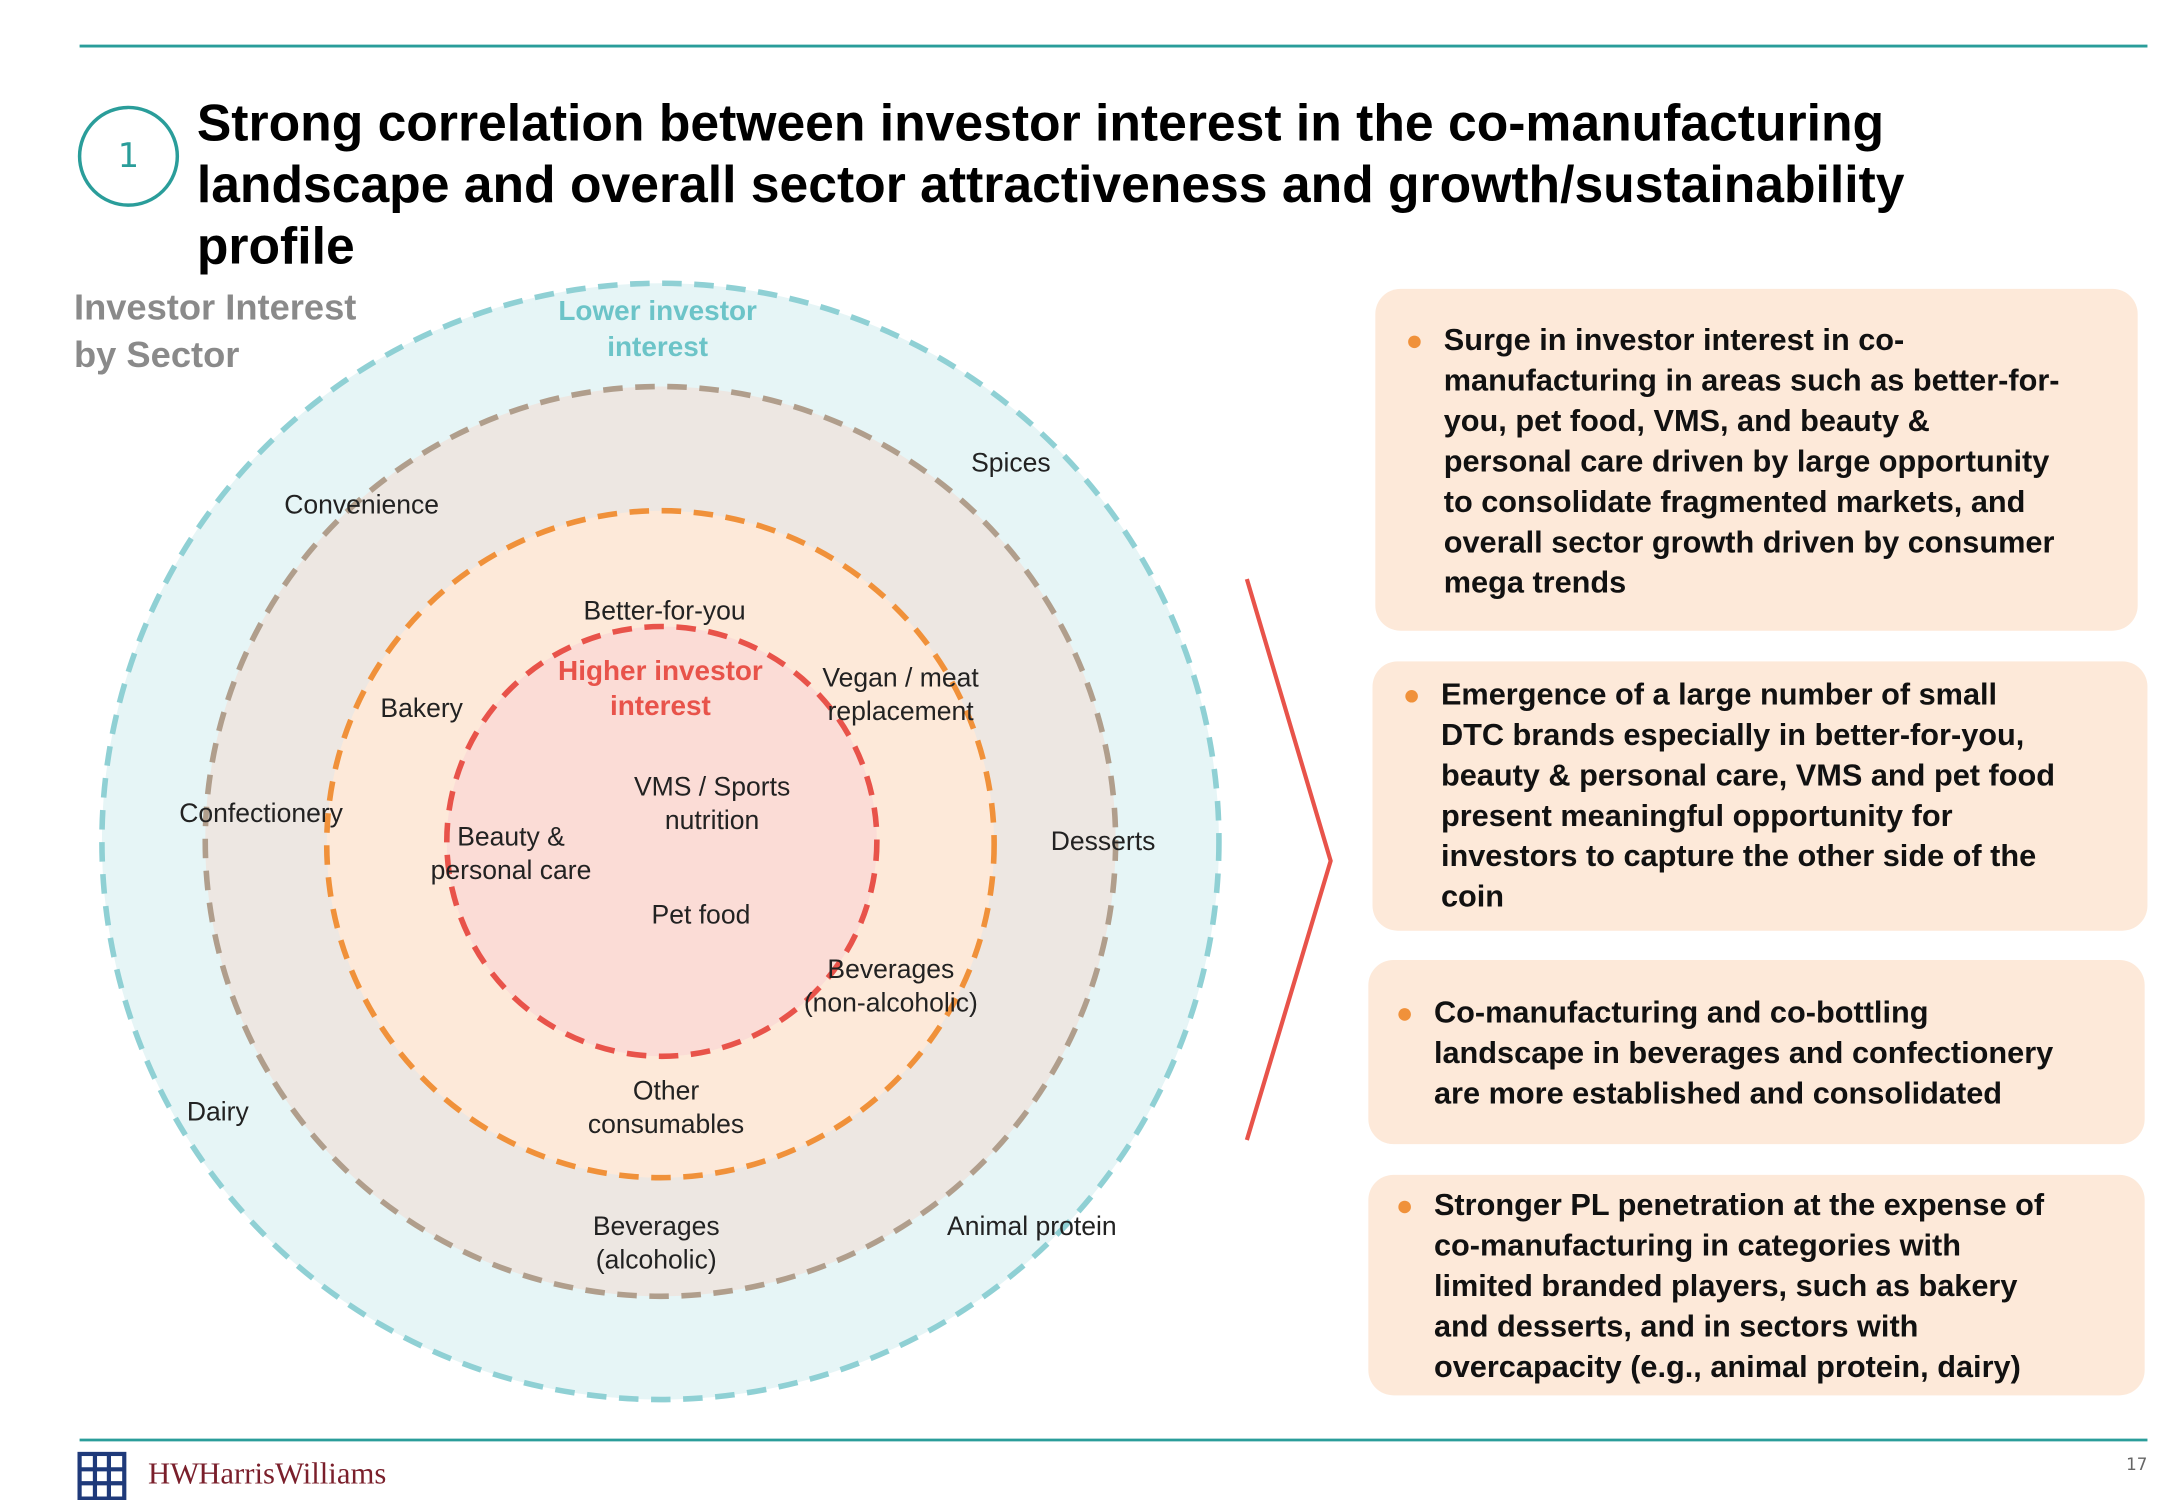 This screenshot has height=1500, width=2167. I want to click on ring-label-outer: Lower investor, so click(657, 310).